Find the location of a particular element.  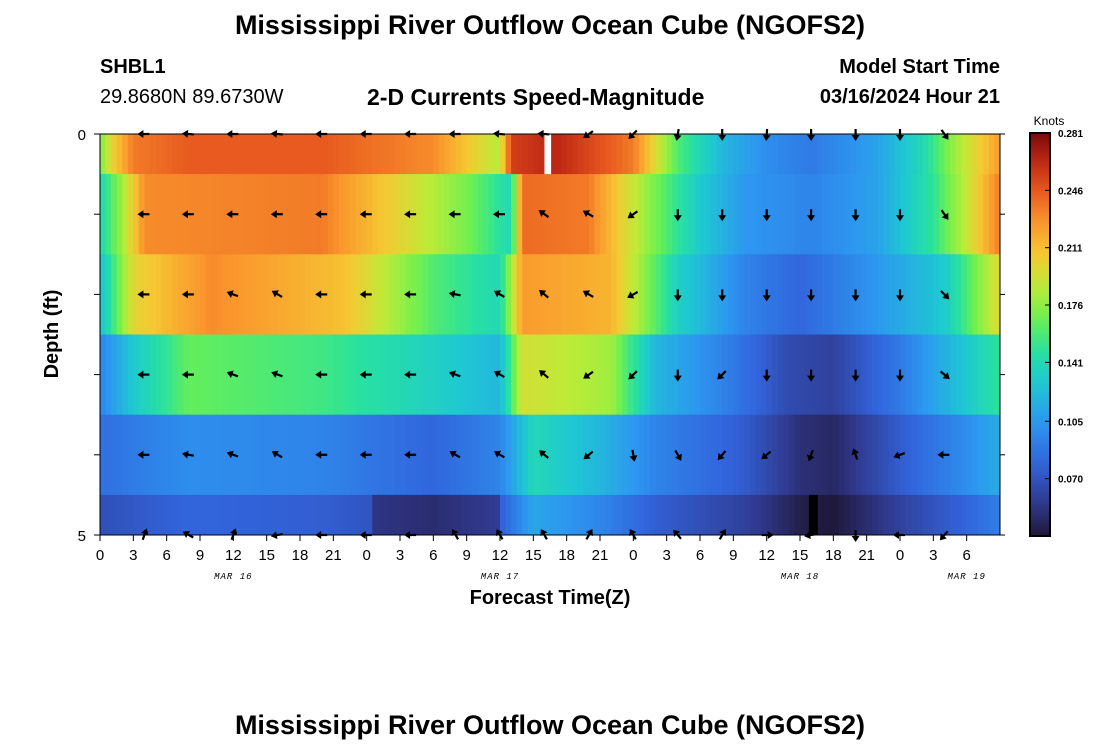

colorbar-tick-label: 0.176 is located at coordinates (1070, 306).